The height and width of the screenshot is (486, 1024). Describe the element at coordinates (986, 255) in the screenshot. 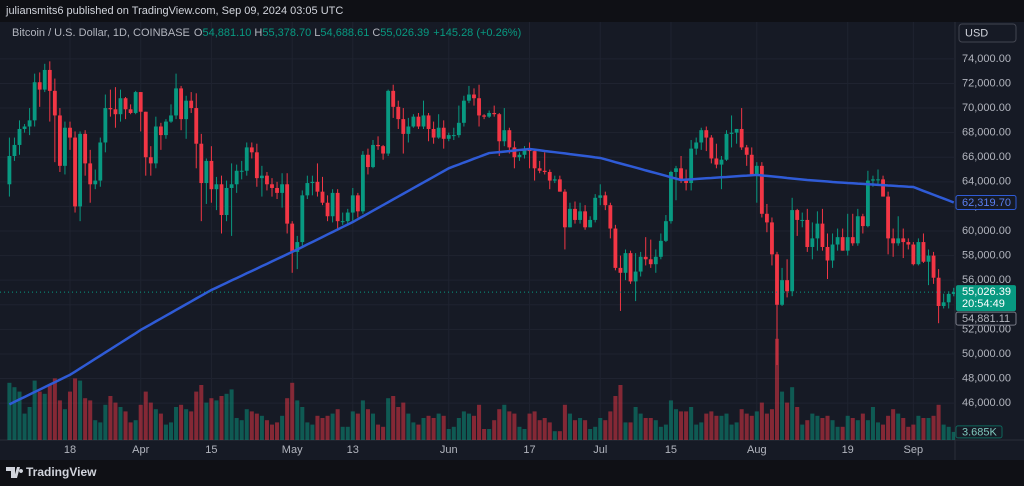

I see `y-tick-label: 58,000.00` at that location.